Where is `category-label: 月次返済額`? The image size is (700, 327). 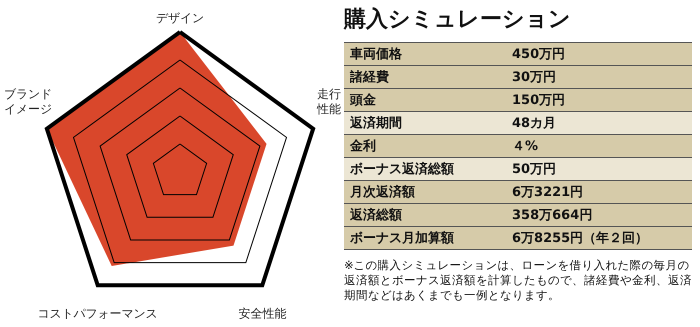
category-label: 月次返済額 is located at coordinates (382, 193).